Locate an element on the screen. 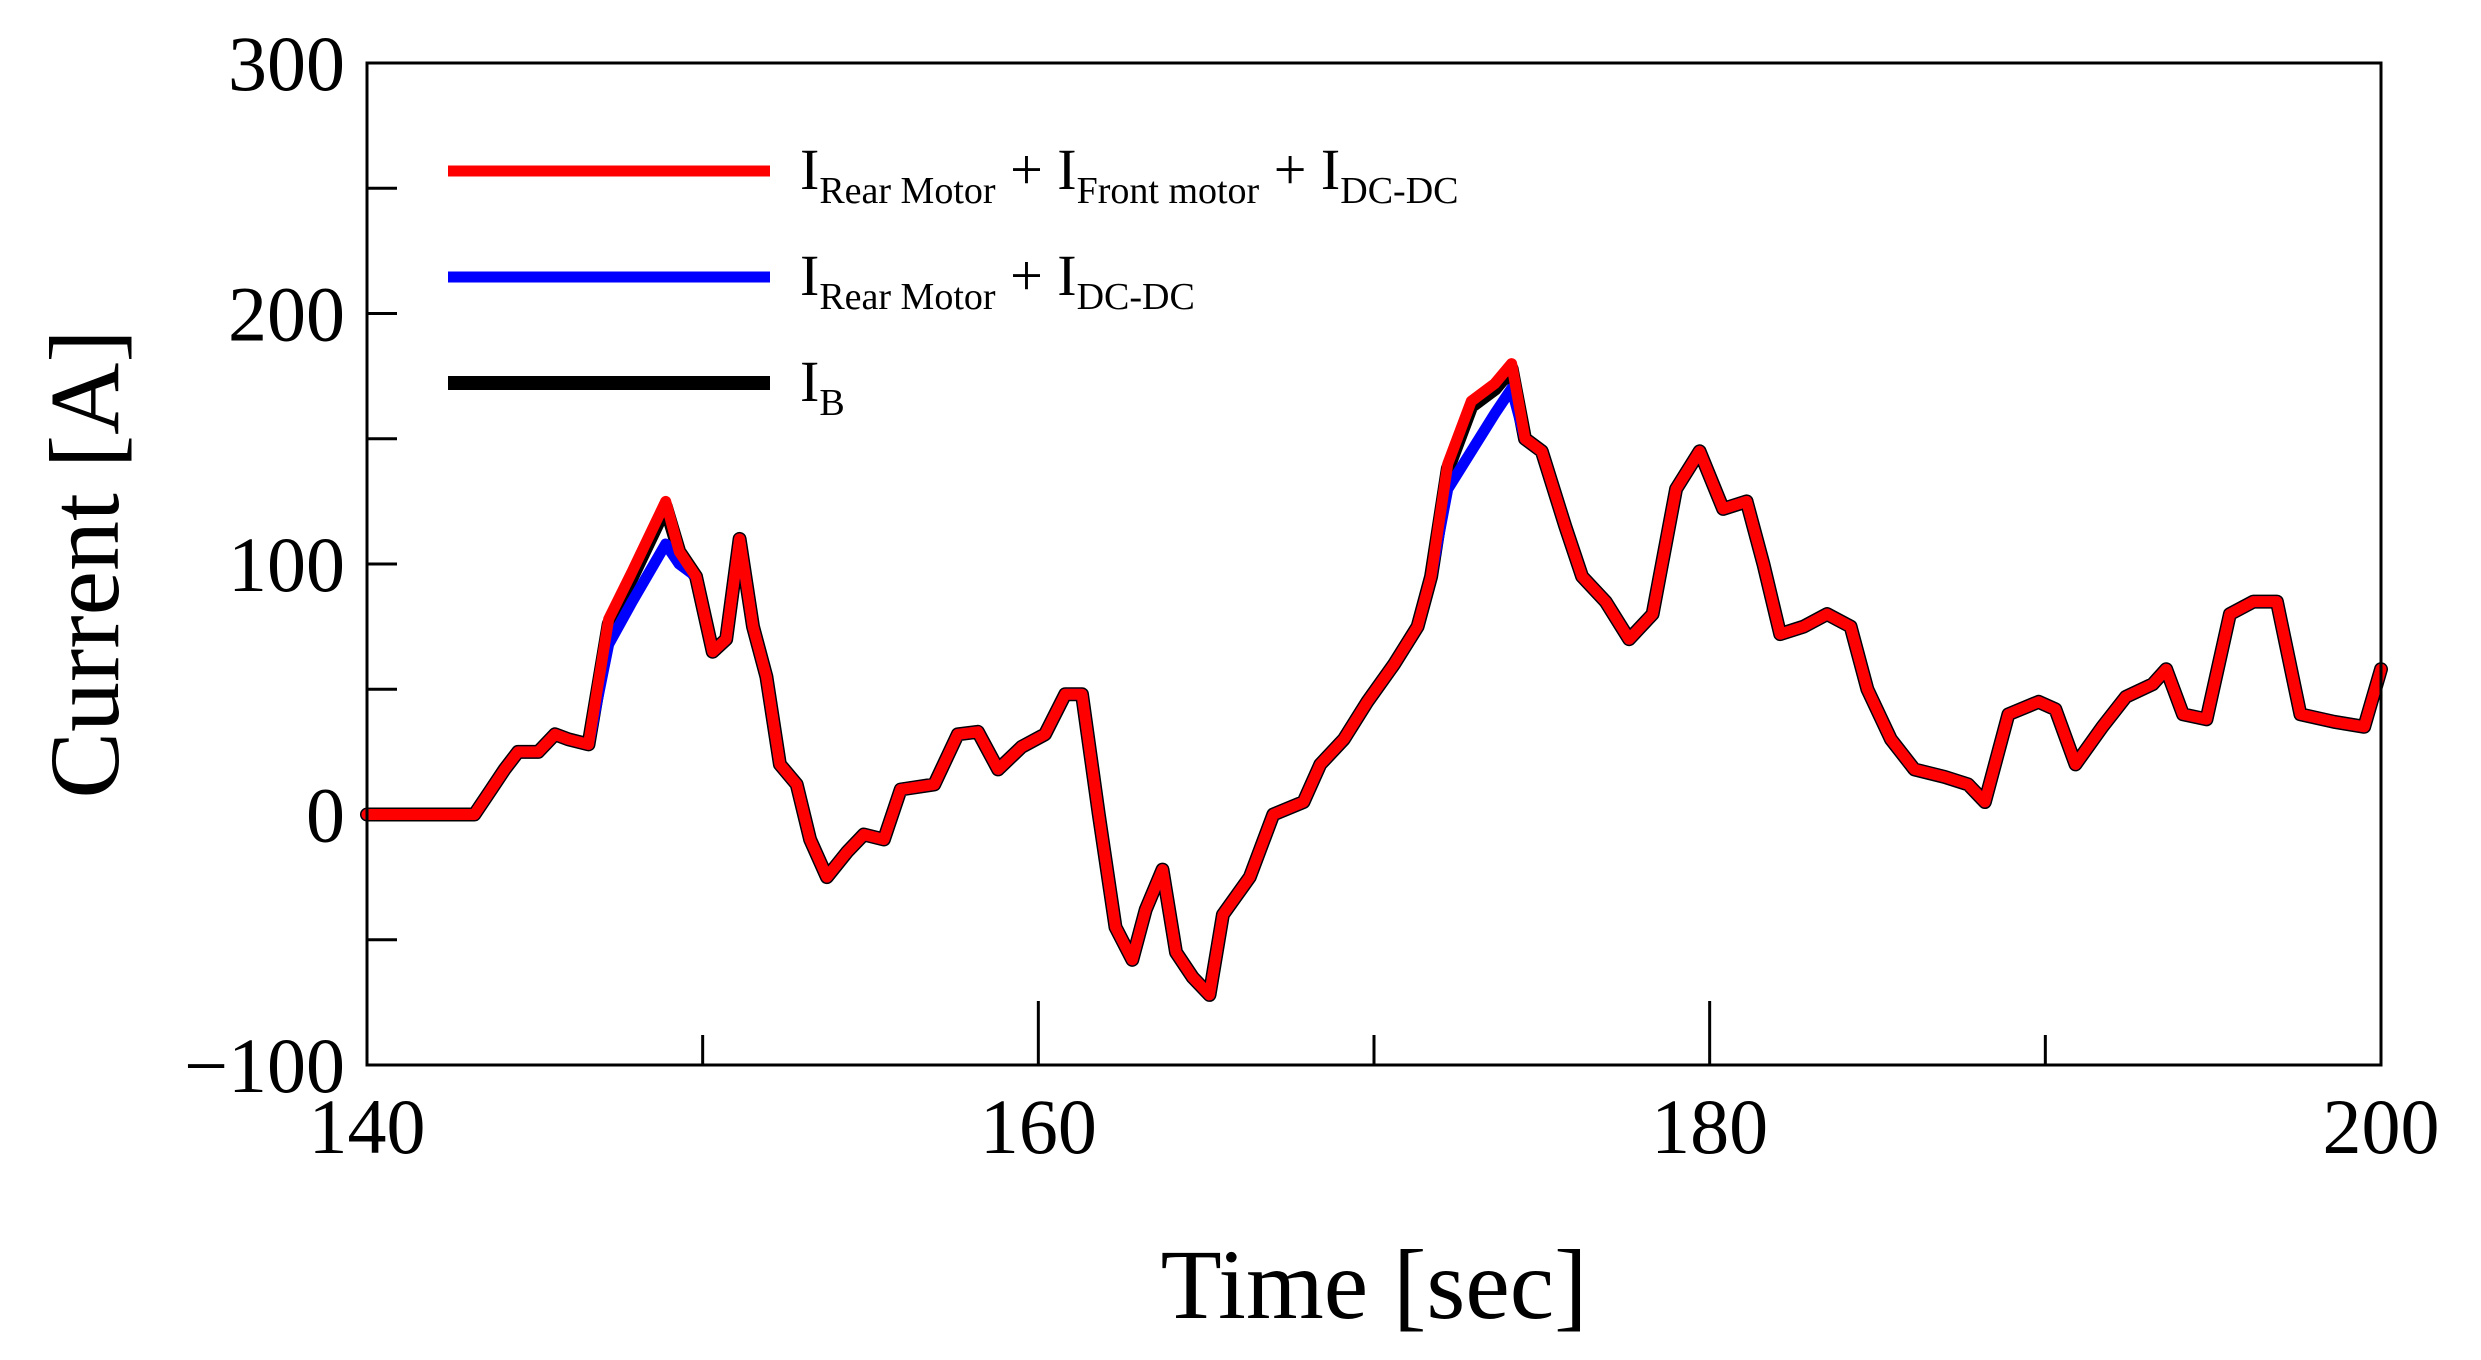 Image resolution: width=2481 pixels, height=1360 pixels. legend-label: IB is located at coordinates (822, 386).